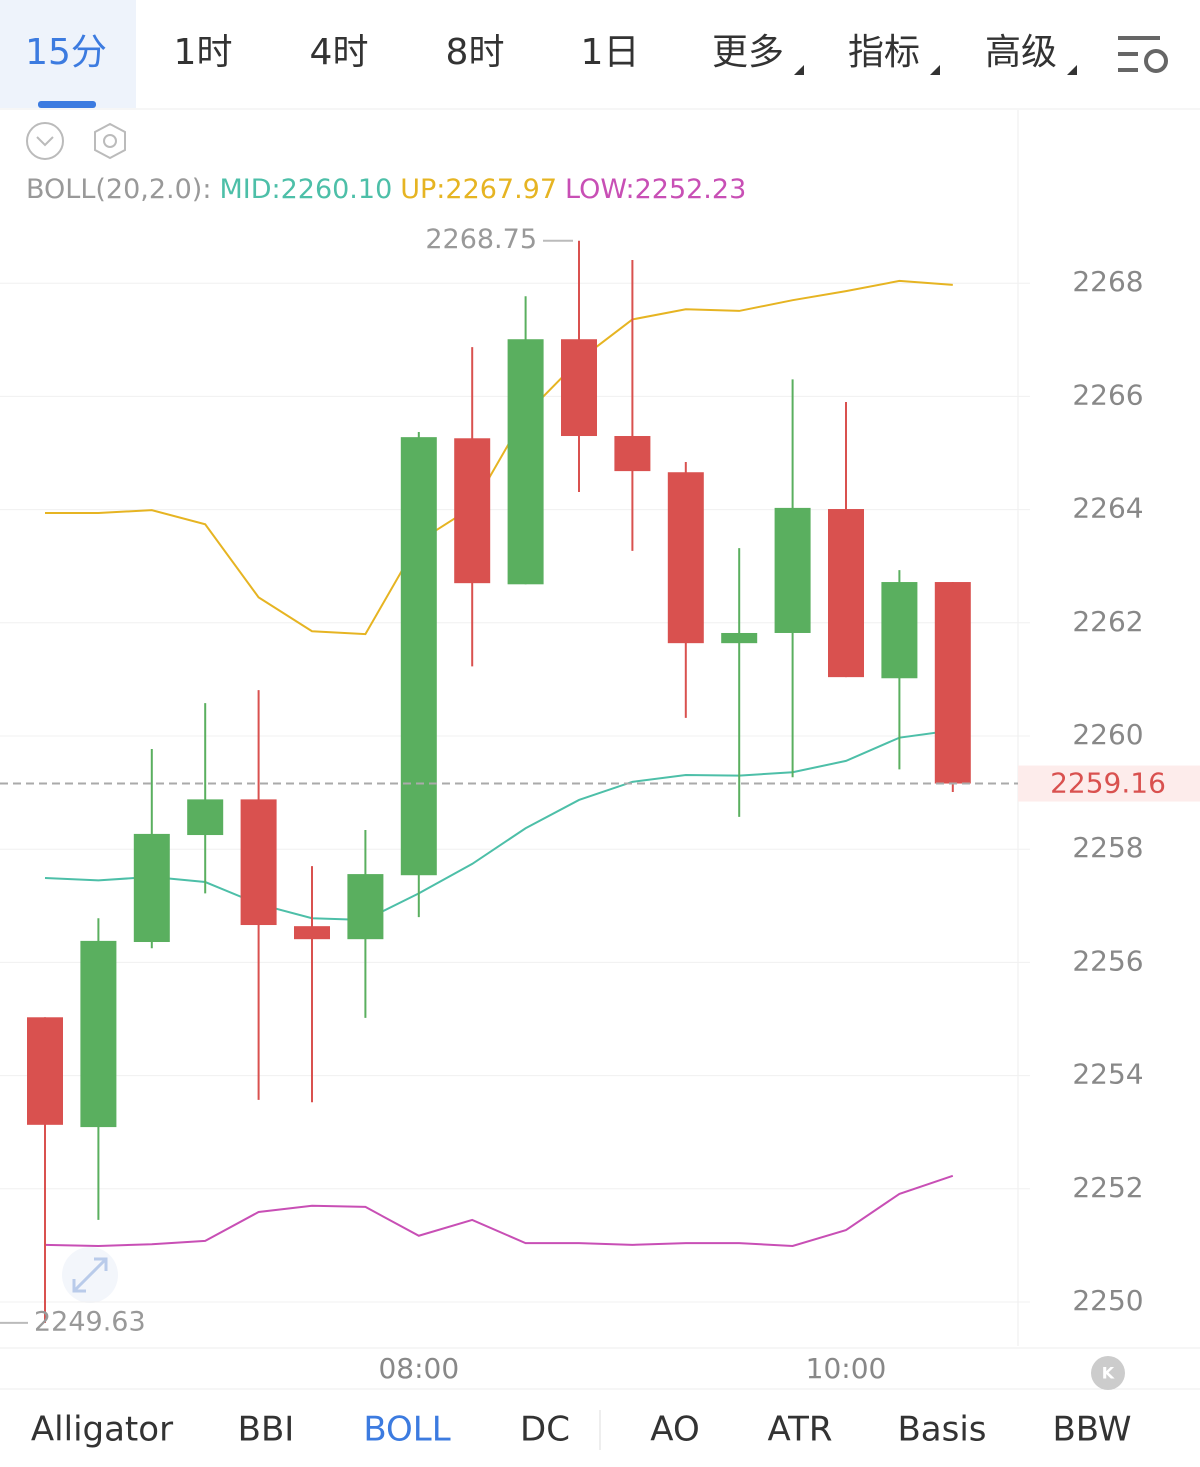 This screenshot has height=1467, width=1200. What do you see at coordinates (941, 1430) in the screenshot?
I see `indicator-tab: Basis` at bounding box center [941, 1430].